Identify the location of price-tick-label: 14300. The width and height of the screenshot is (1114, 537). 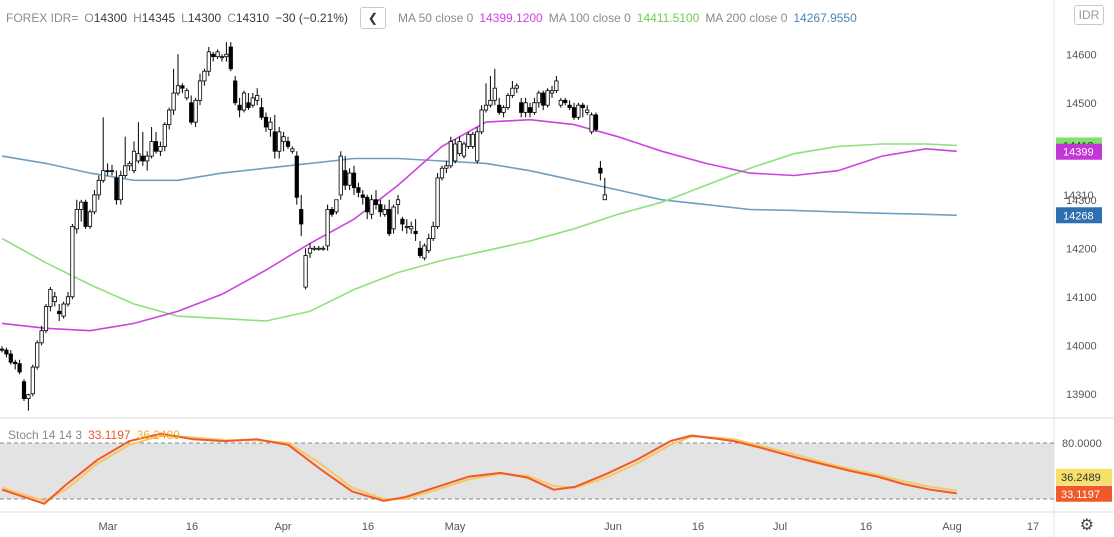
(1081, 201).